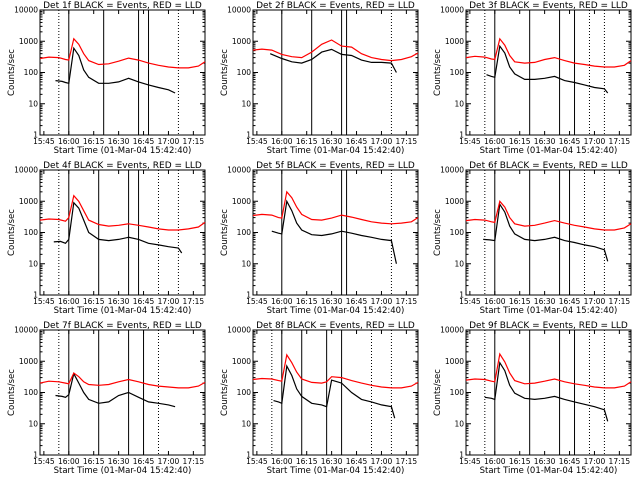 The height and width of the screenshot is (484, 640). Describe the element at coordinates (122, 166) in the screenshot. I see `panel-title: Det 4f BLACK = Events, RED = LLD` at that location.